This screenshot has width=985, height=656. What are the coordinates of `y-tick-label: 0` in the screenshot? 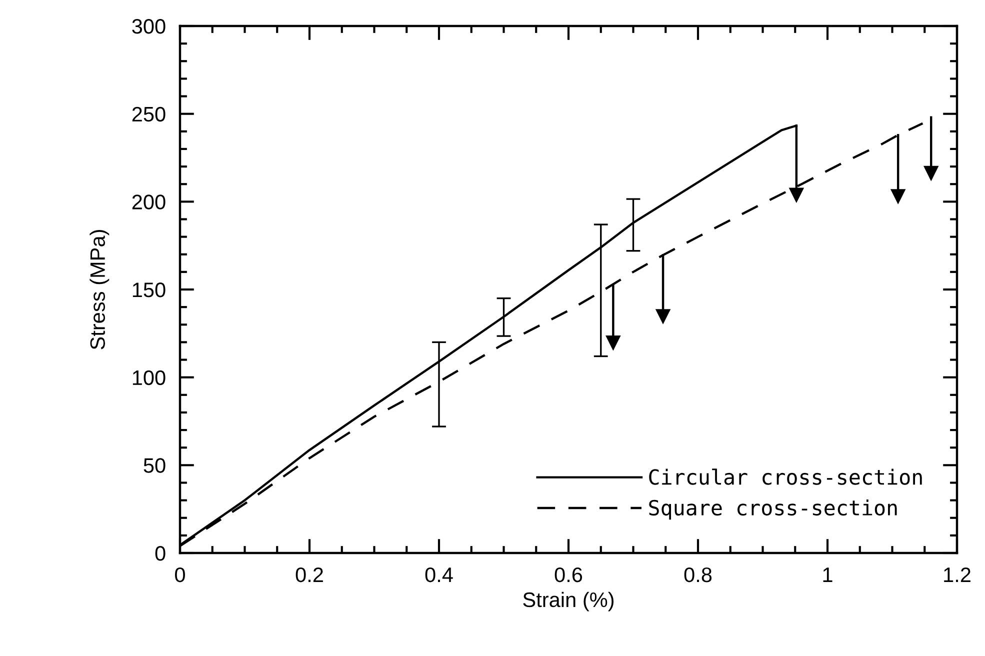 It's located at (160, 553).